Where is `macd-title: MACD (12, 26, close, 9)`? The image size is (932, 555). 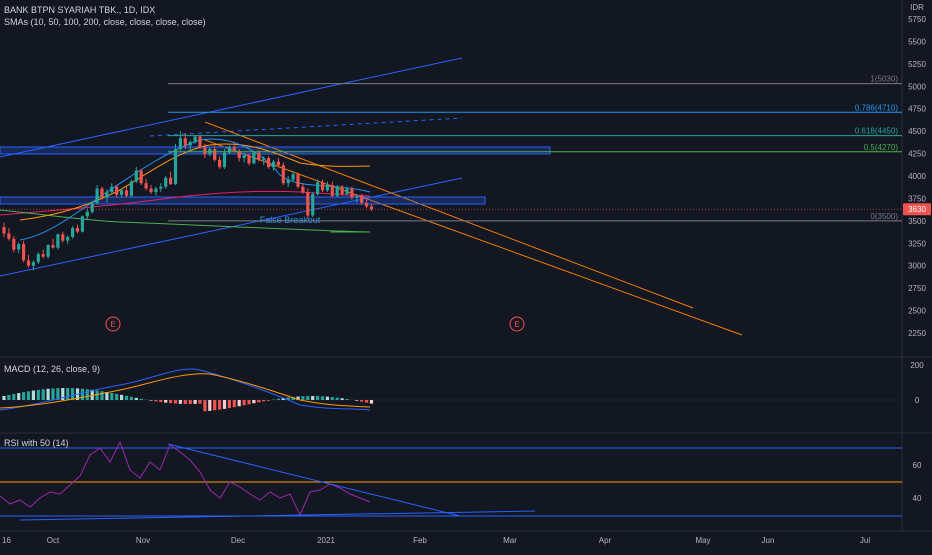
macd-title: MACD (12, 26, close, 9) is located at coordinates (52, 369).